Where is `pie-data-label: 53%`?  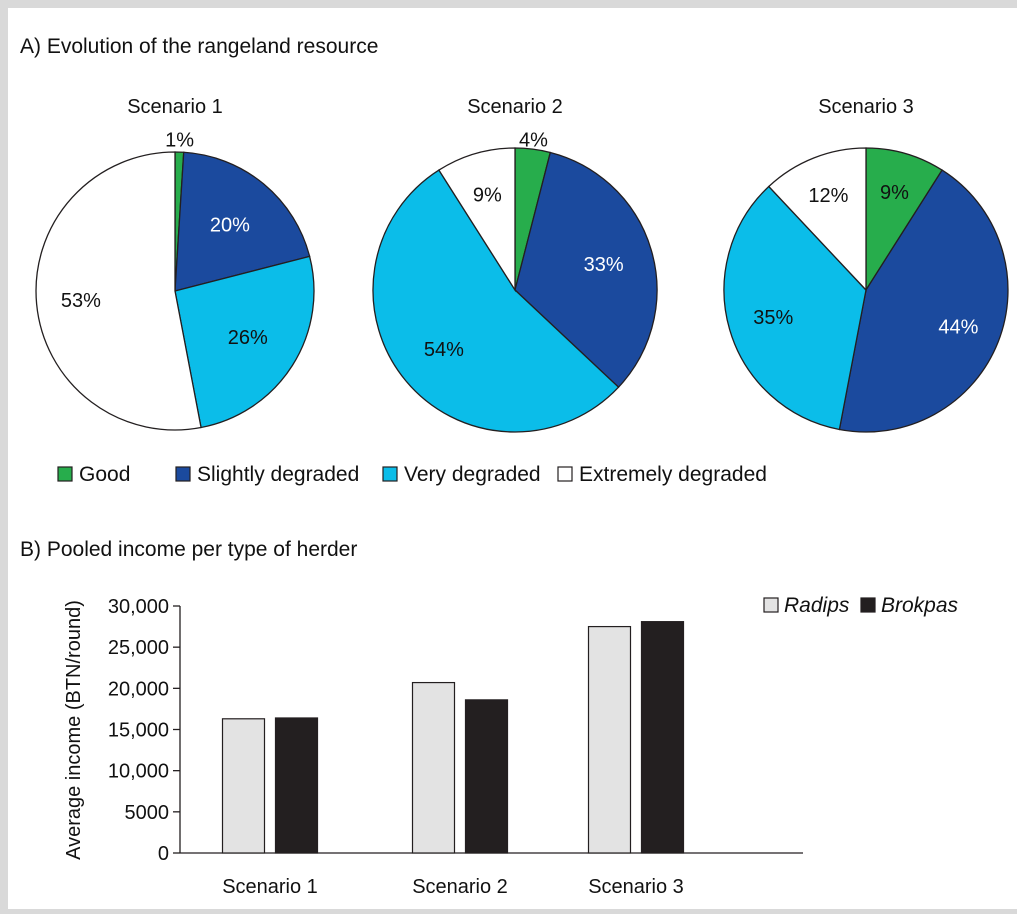 pie-data-label: 53% is located at coordinates (81, 301).